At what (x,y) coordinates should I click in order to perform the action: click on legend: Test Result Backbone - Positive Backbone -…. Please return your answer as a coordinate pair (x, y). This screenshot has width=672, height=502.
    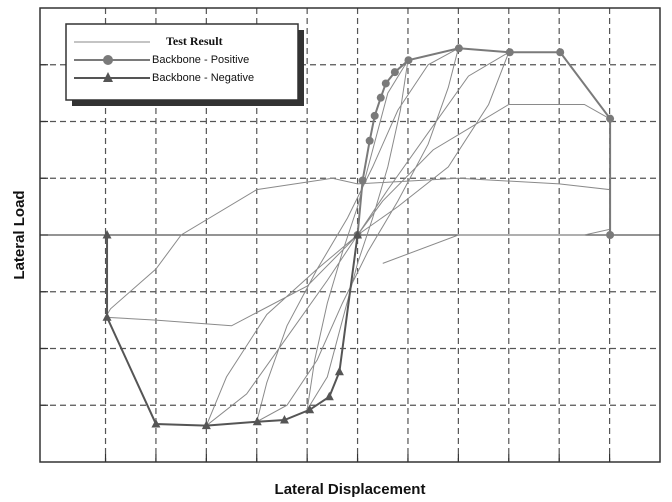
    Looking at the image, I should click on (184, 64).